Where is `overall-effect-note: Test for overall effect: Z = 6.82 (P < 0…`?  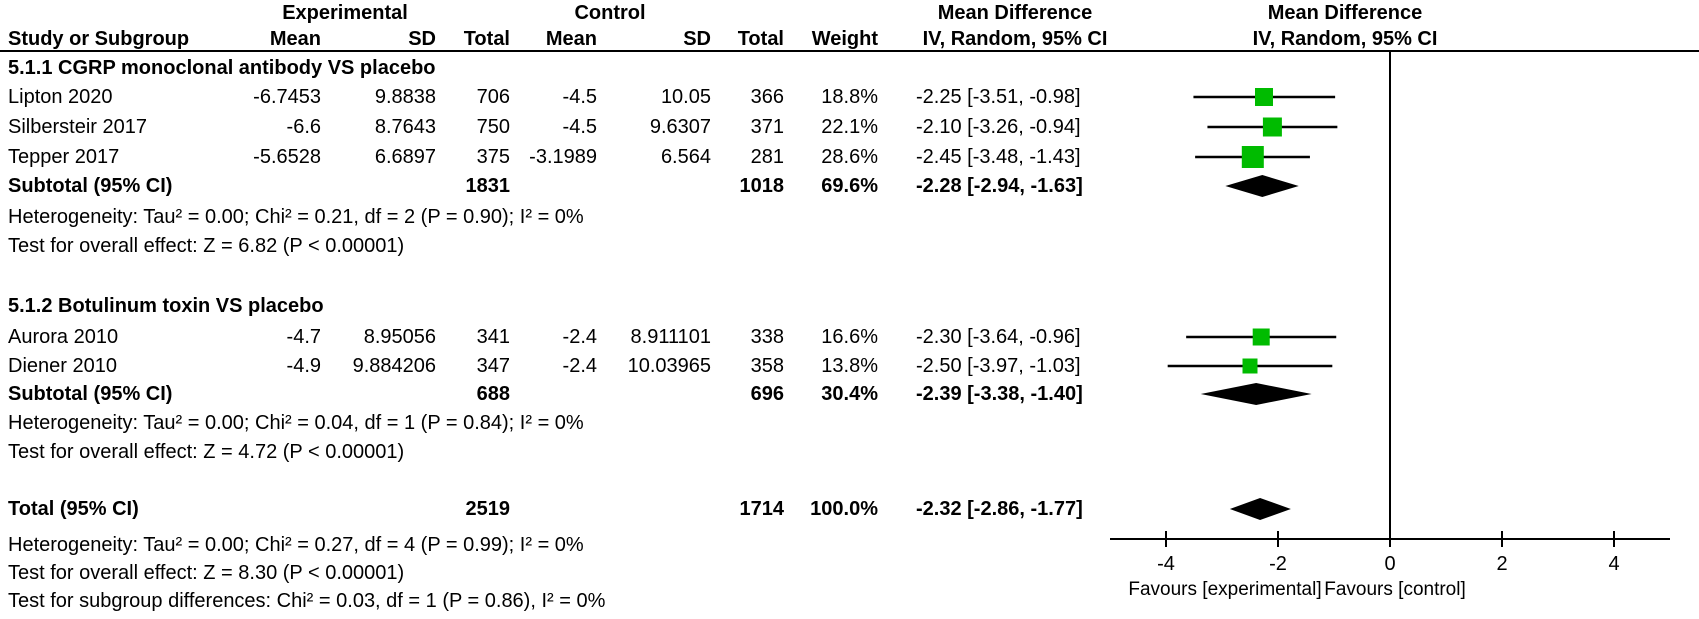
overall-effect-note: Test for overall effect: Z = 6.82 (P < 0… is located at coordinates (206, 246).